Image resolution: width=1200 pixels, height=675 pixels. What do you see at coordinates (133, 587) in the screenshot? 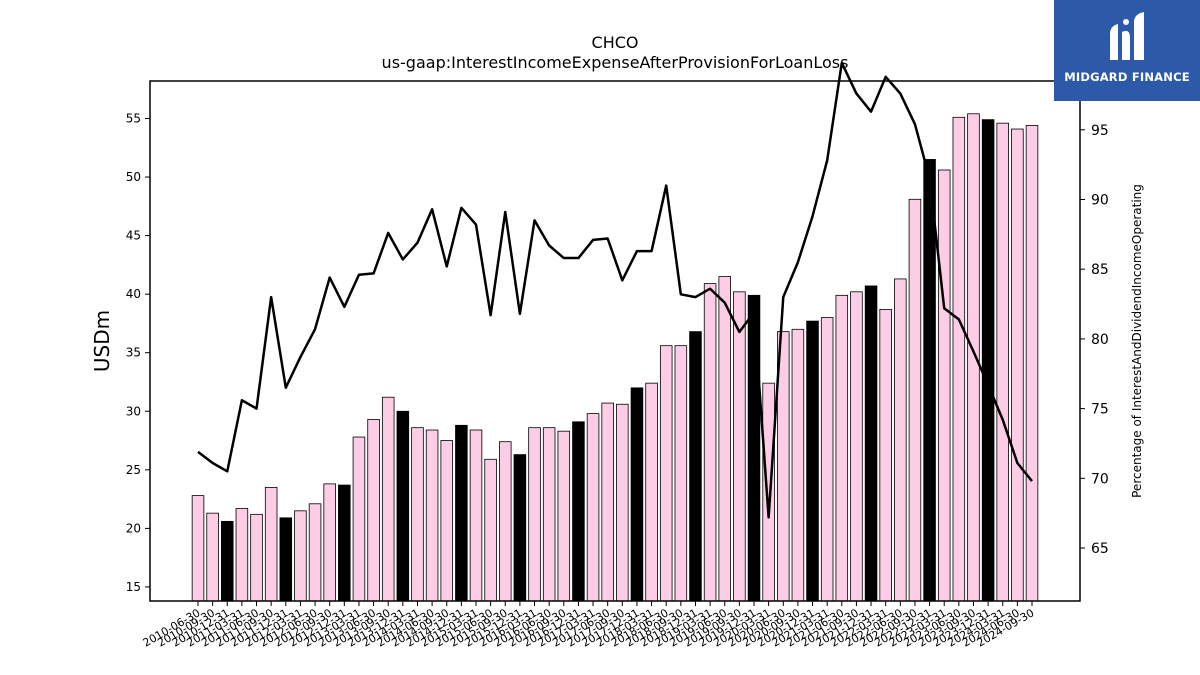
I see `y-tick-label: 15` at bounding box center [133, 587].